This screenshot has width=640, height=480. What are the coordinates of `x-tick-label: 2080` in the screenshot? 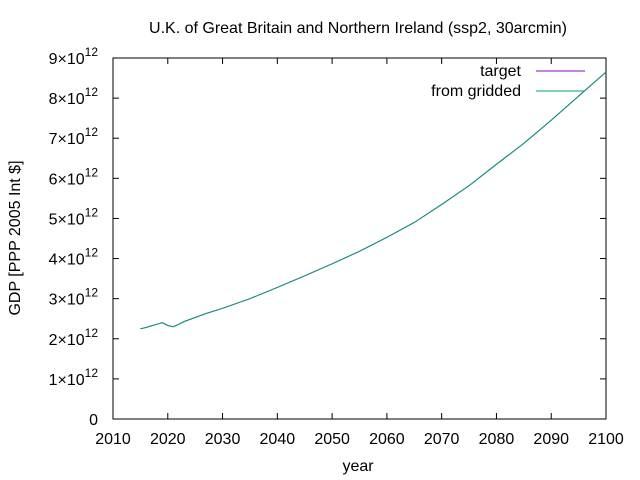 It's located at (497, 439).